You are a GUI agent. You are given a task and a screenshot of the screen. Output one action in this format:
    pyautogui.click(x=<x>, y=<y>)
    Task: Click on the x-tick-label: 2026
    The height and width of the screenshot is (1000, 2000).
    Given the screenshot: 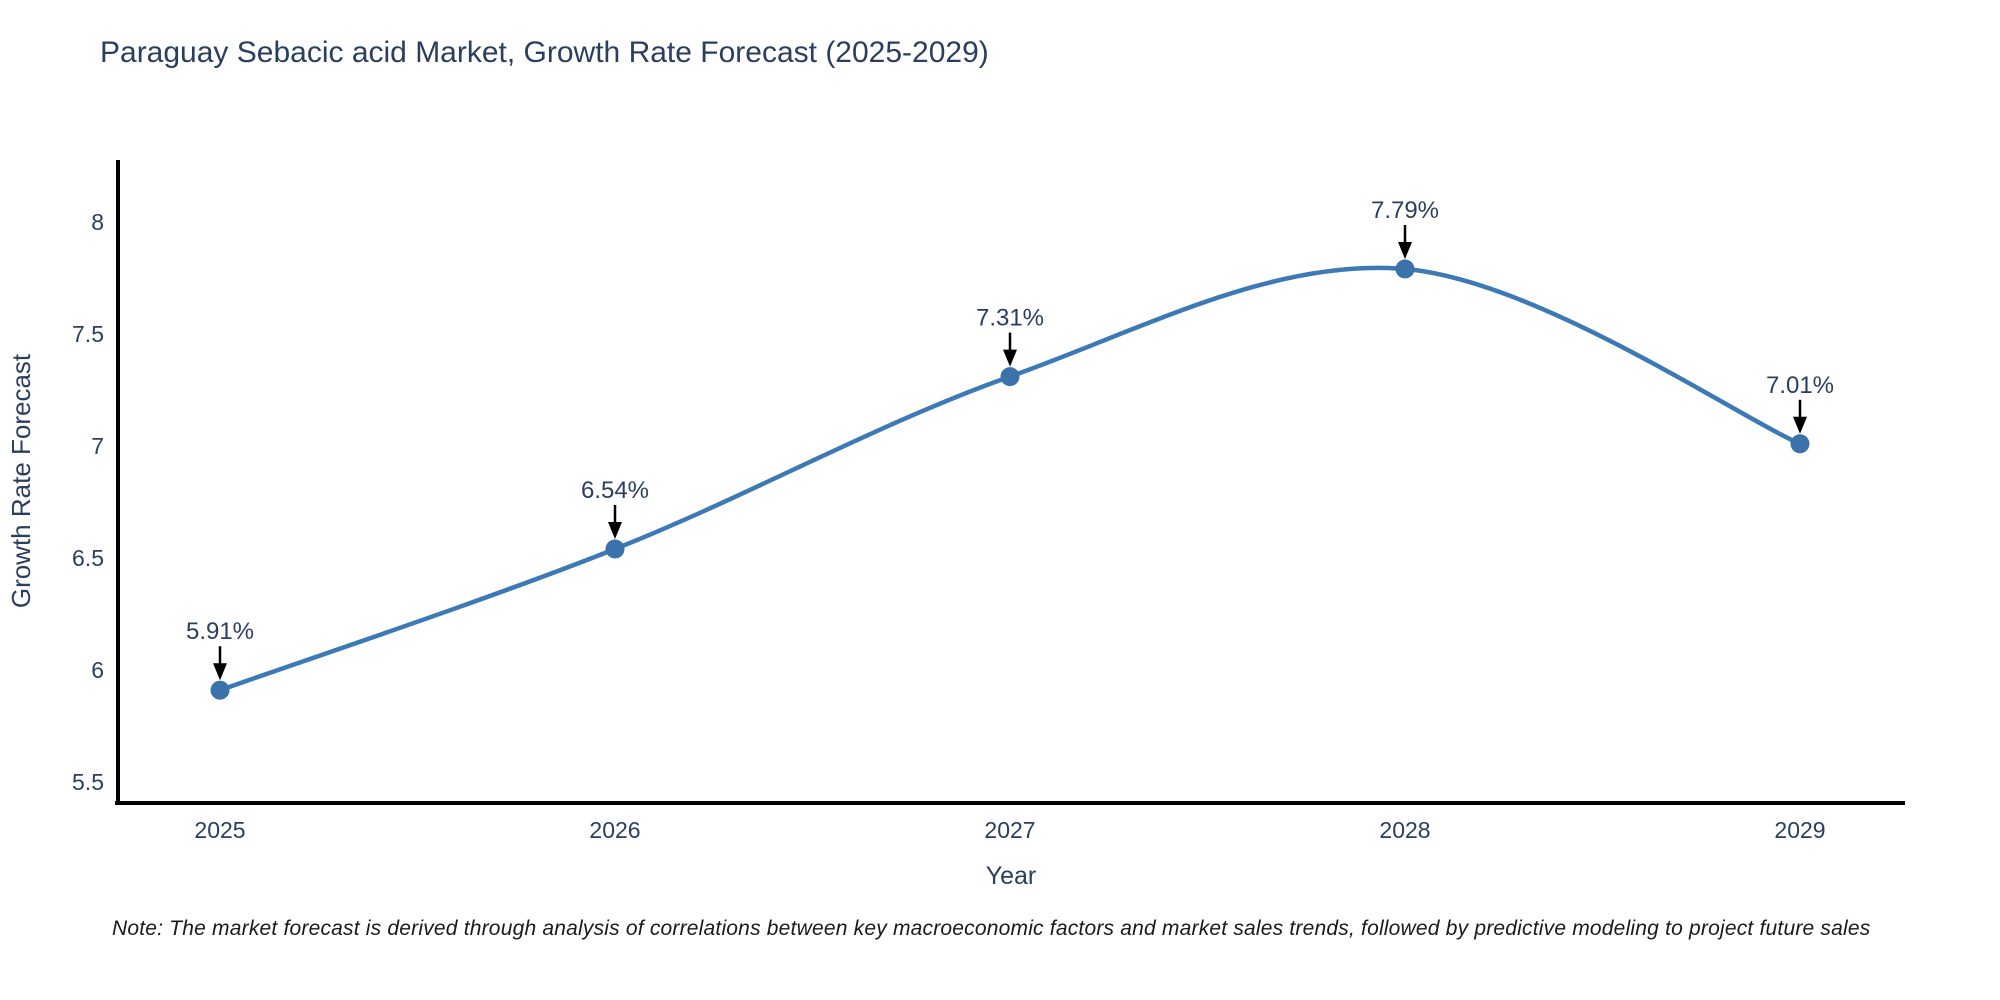 What is the action you would take?
    pyautogui.click(x=614, y=830)
    